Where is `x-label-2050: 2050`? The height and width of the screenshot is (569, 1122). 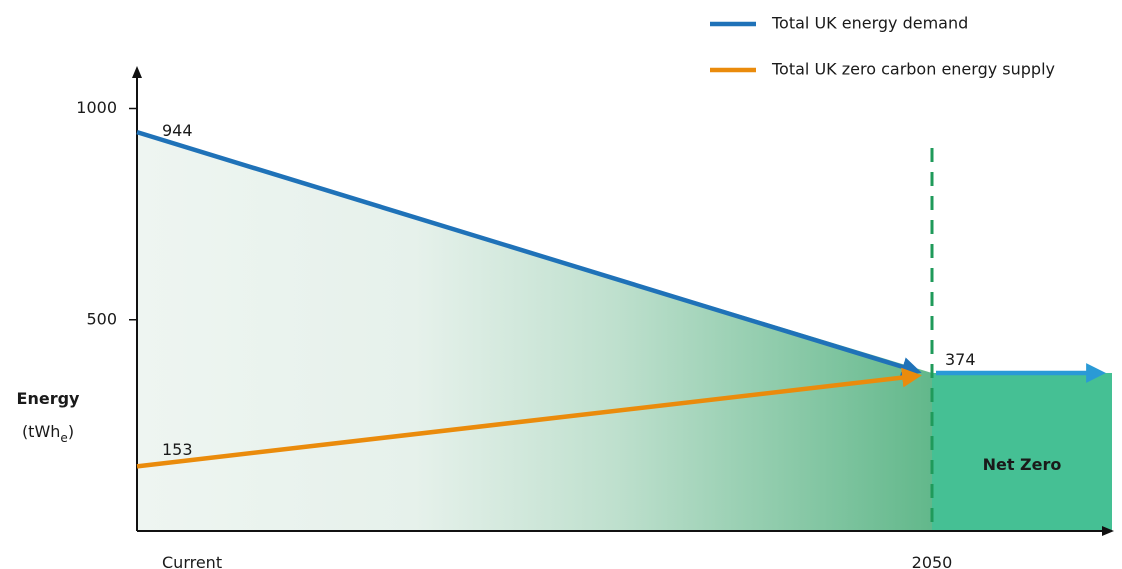
x-label-2050: 2050 is located at coordinates (932, 561).